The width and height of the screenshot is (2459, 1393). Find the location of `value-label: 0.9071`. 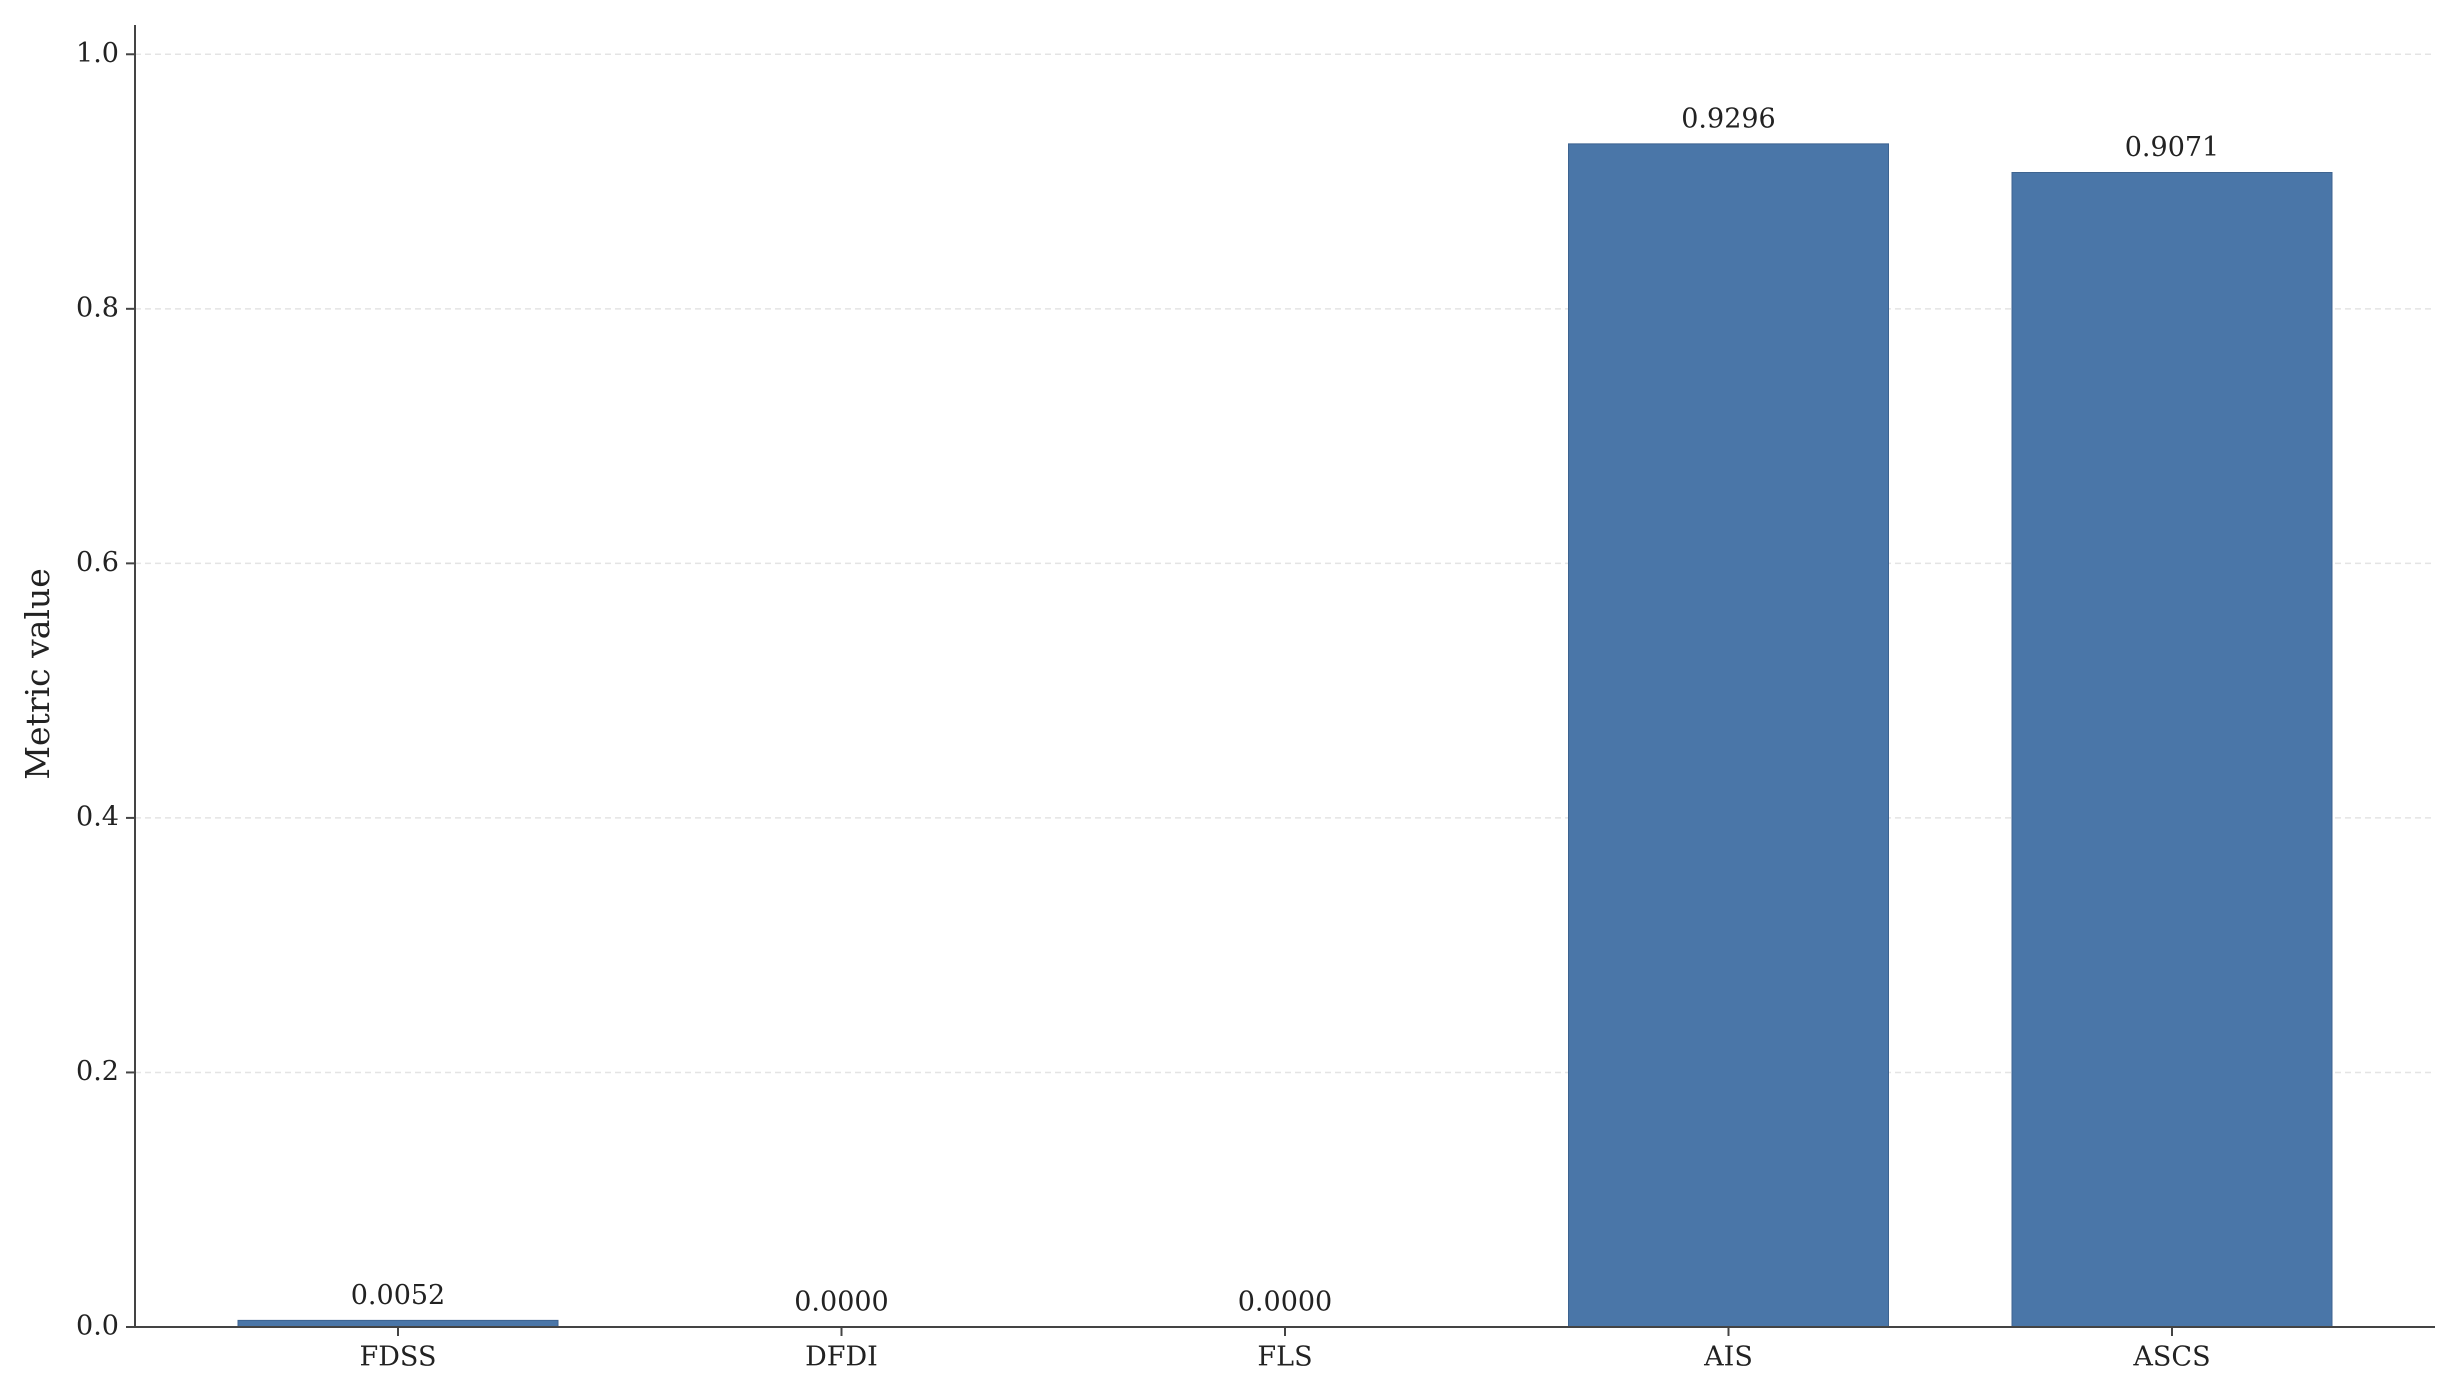

value-label: 0.9071 is located at coordinates (2172, 147).